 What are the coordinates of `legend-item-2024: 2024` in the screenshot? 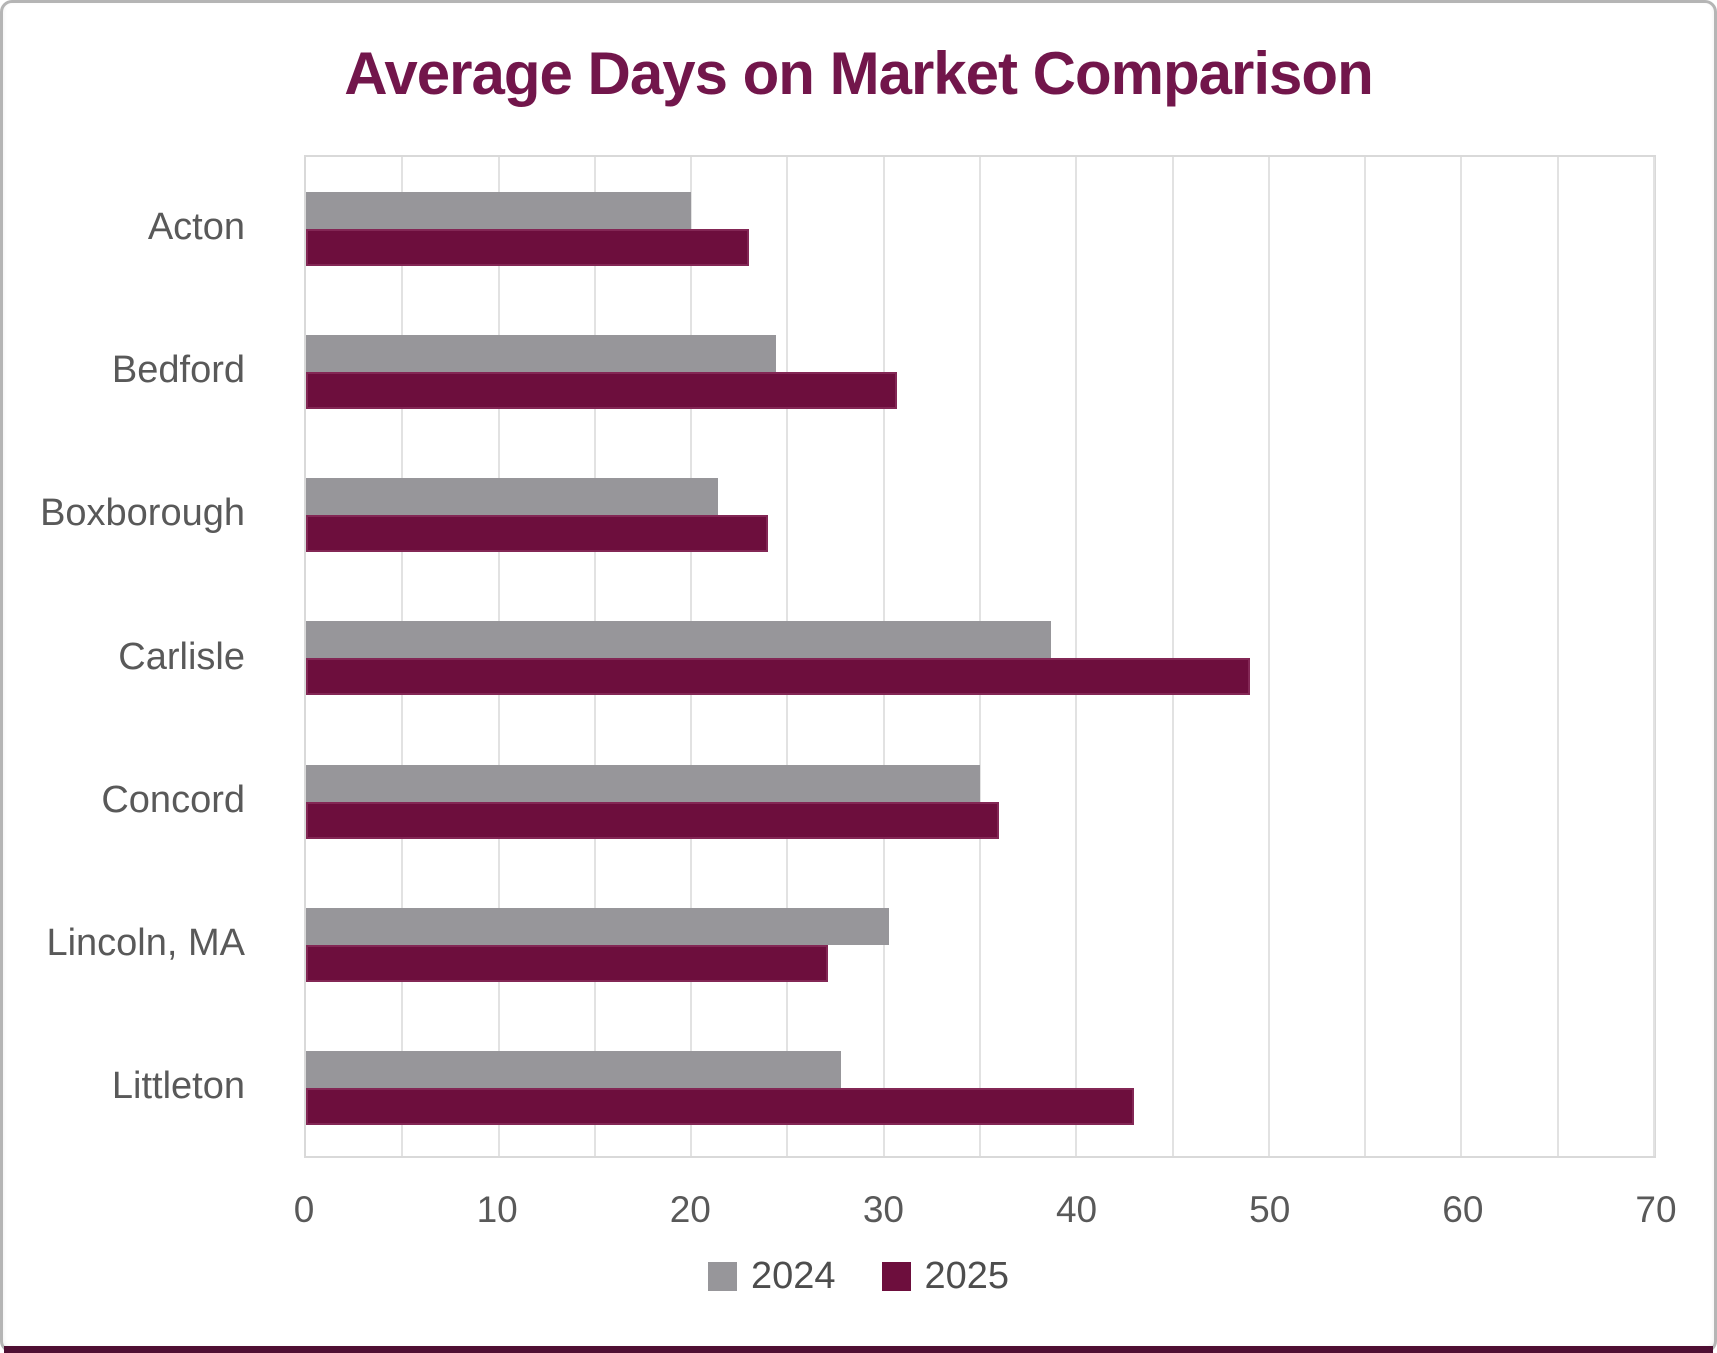 It's located at (771, 1276).